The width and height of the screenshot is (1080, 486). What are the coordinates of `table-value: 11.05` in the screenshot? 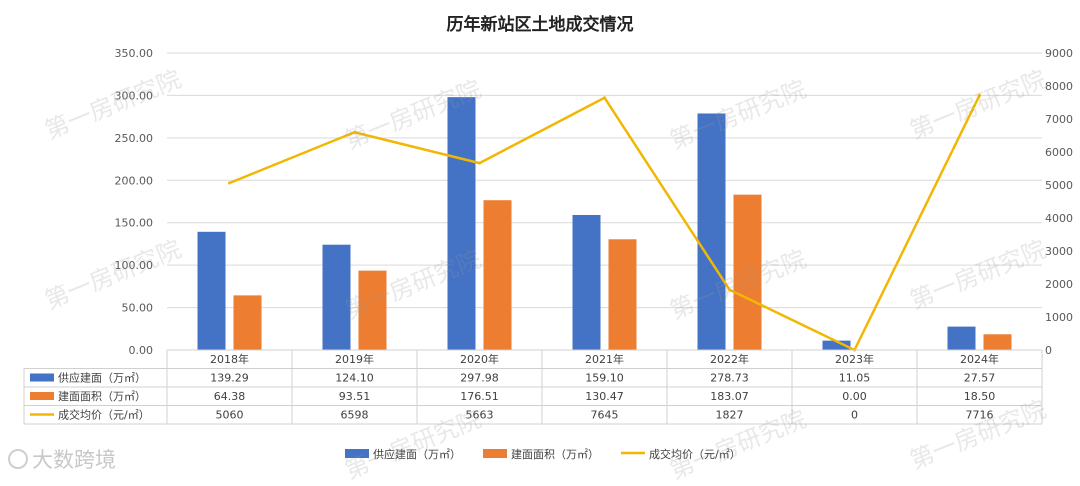 It's located at (855, 378).